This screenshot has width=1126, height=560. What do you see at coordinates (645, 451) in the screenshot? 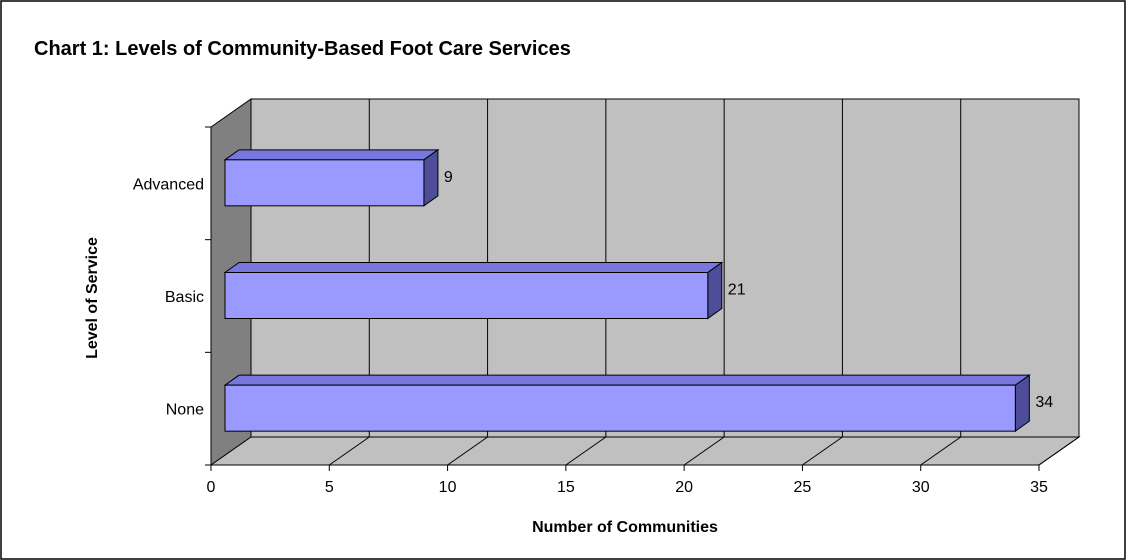
I see `plot-floor` at bounding box center [645, 451].